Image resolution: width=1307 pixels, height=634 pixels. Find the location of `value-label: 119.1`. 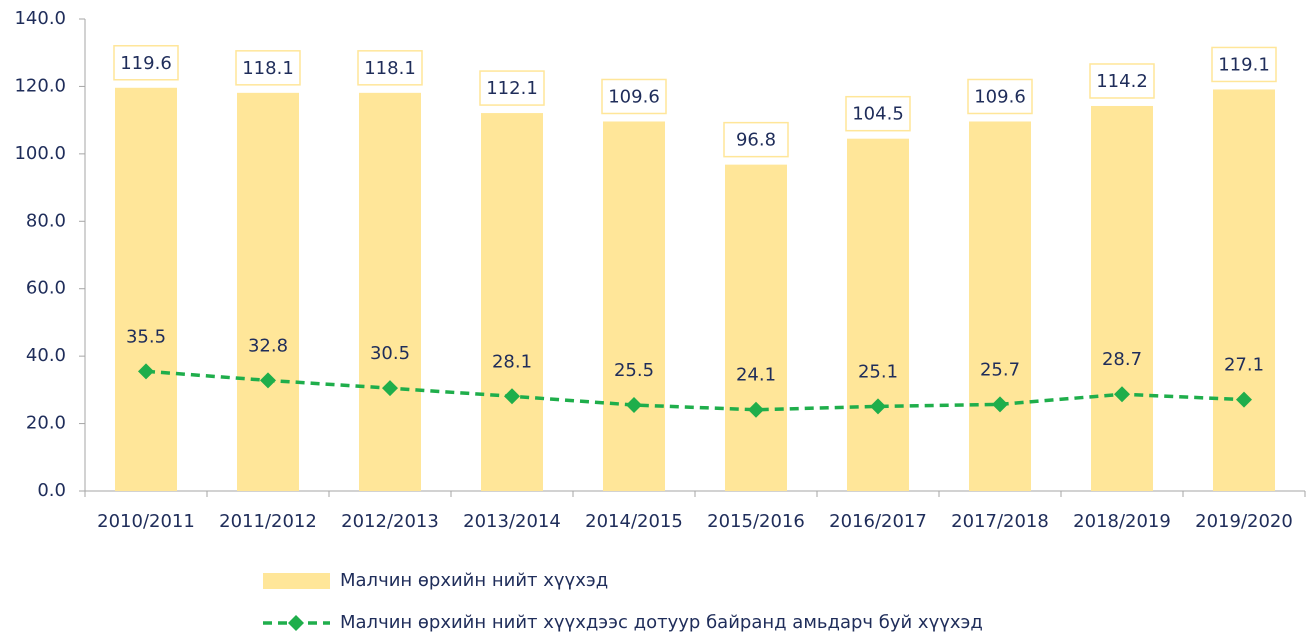

value-label: 119.1 is located at coordinates (1244, 64).